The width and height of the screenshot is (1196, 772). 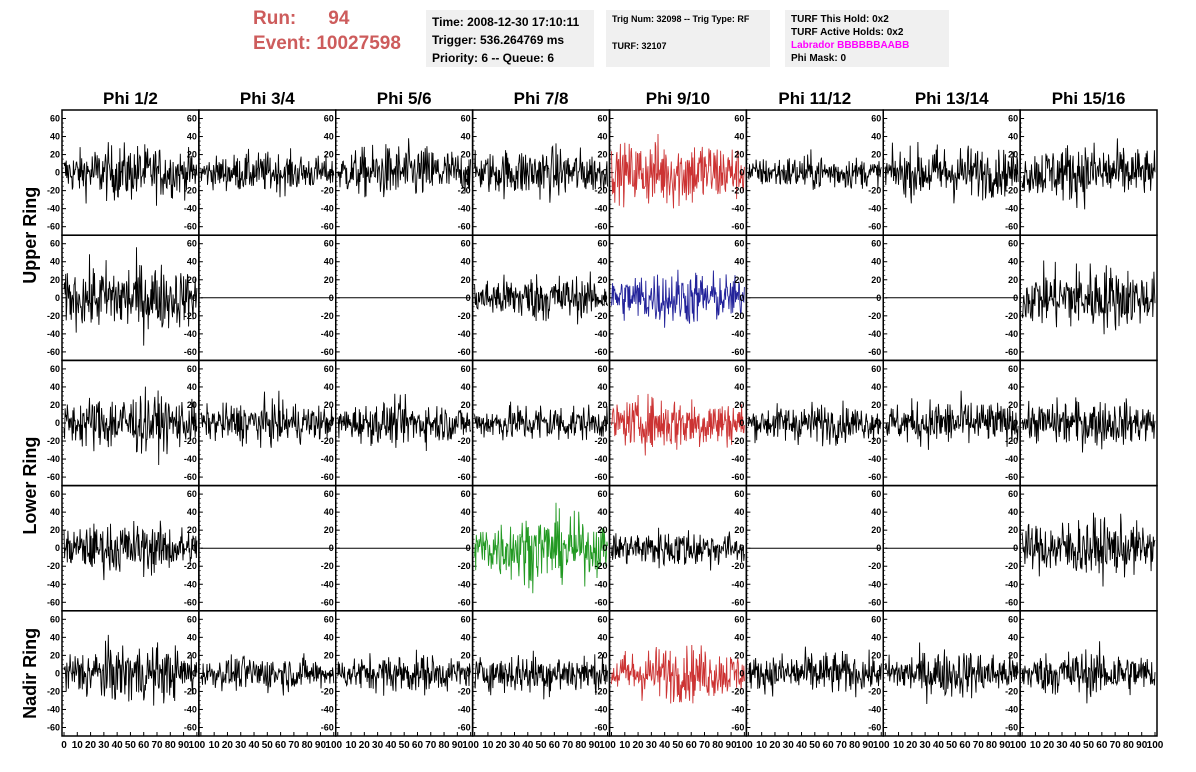 What do you see at coordinates (130, 550) in the screenshot?
I see `waveform-r4-c1` at bounding box center [130, 550].